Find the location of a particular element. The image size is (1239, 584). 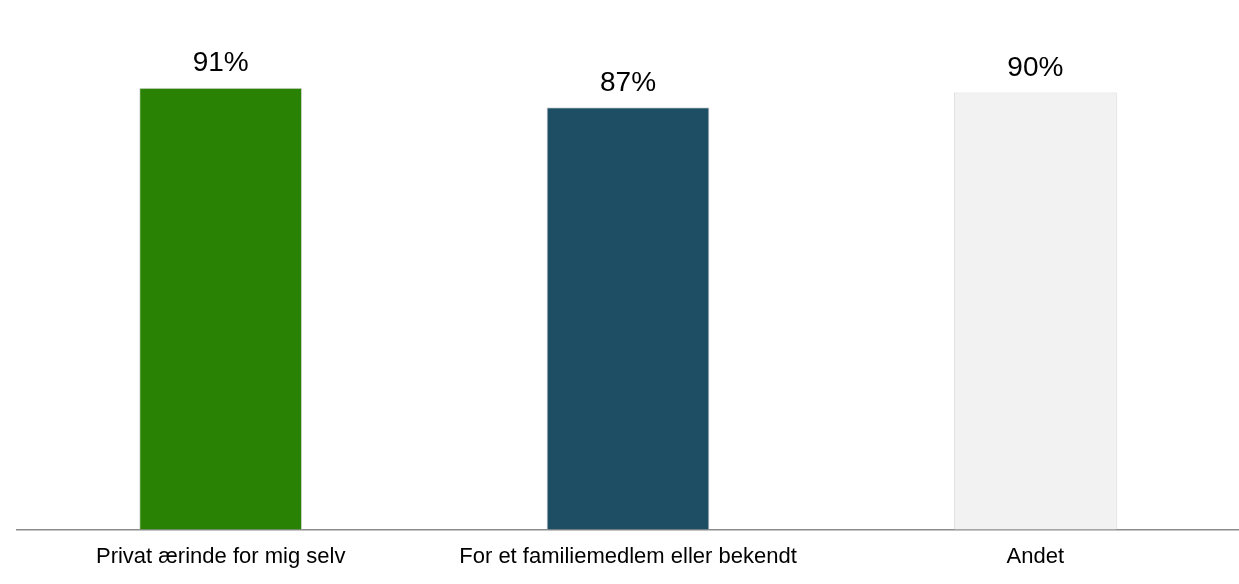

x-tick-label: For et familiemedlem eller bekendt is located at coordinates (628, 555).